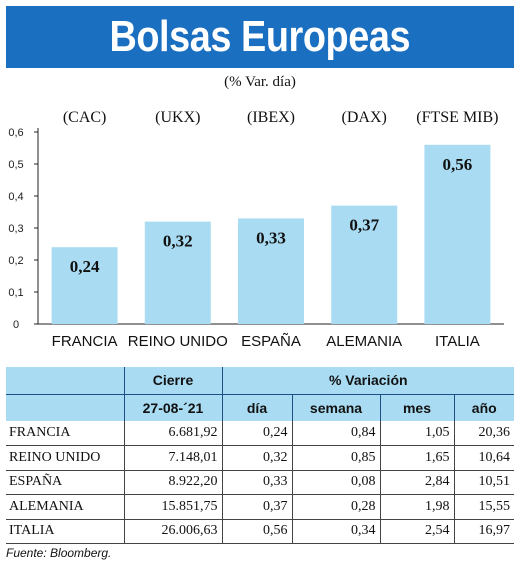 The image size is (520, 568). Describe the element at coordinates (457, 341) in the screenshot. I see `x-category-label: ITALIA` at that location.